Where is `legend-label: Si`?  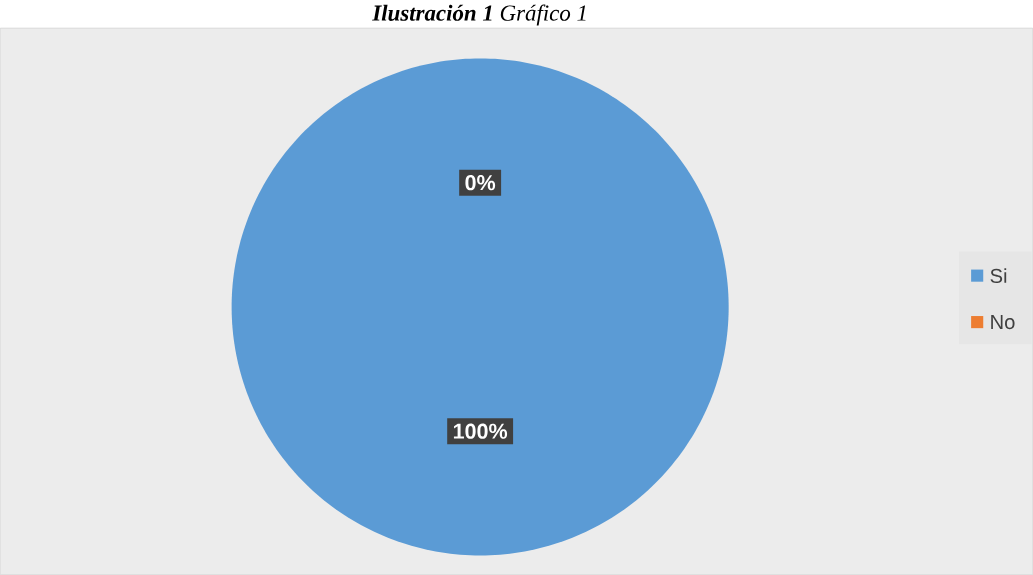 legend-label: Si is located at coordinates (998, 276).